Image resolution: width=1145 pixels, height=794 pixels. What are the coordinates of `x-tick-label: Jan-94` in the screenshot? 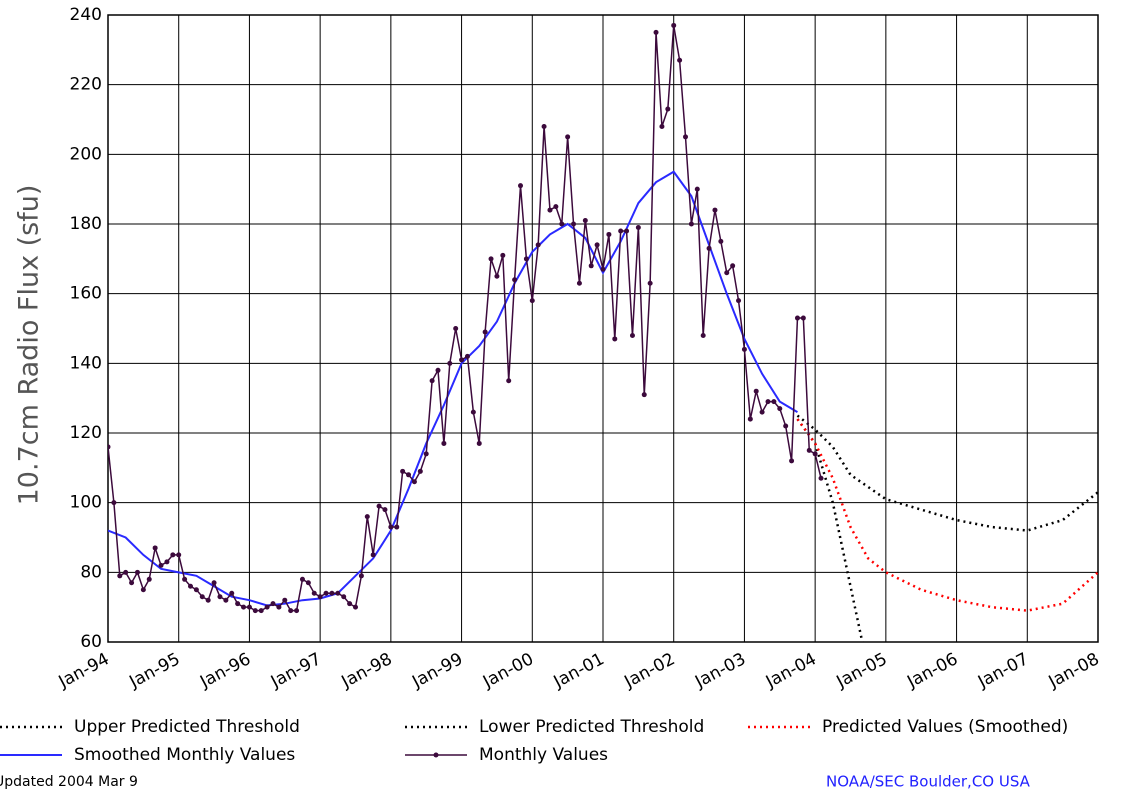 It's located at (84, 670).